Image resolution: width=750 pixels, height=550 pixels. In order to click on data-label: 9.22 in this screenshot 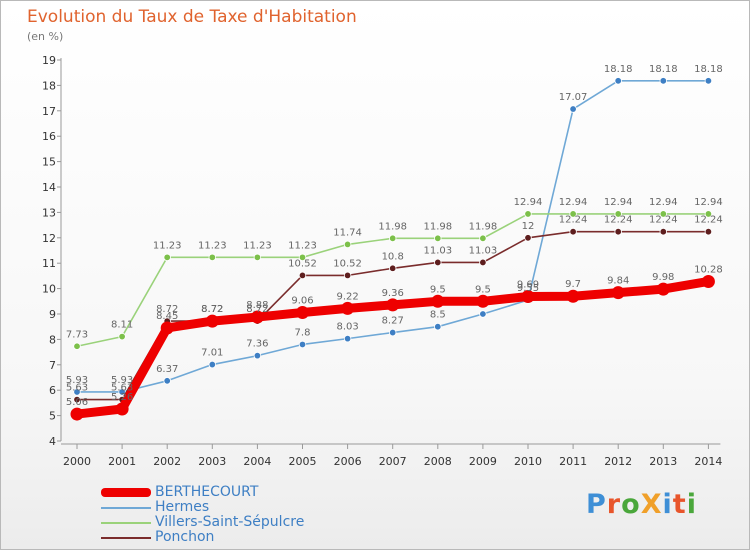, I will do `click(347, 296)`.